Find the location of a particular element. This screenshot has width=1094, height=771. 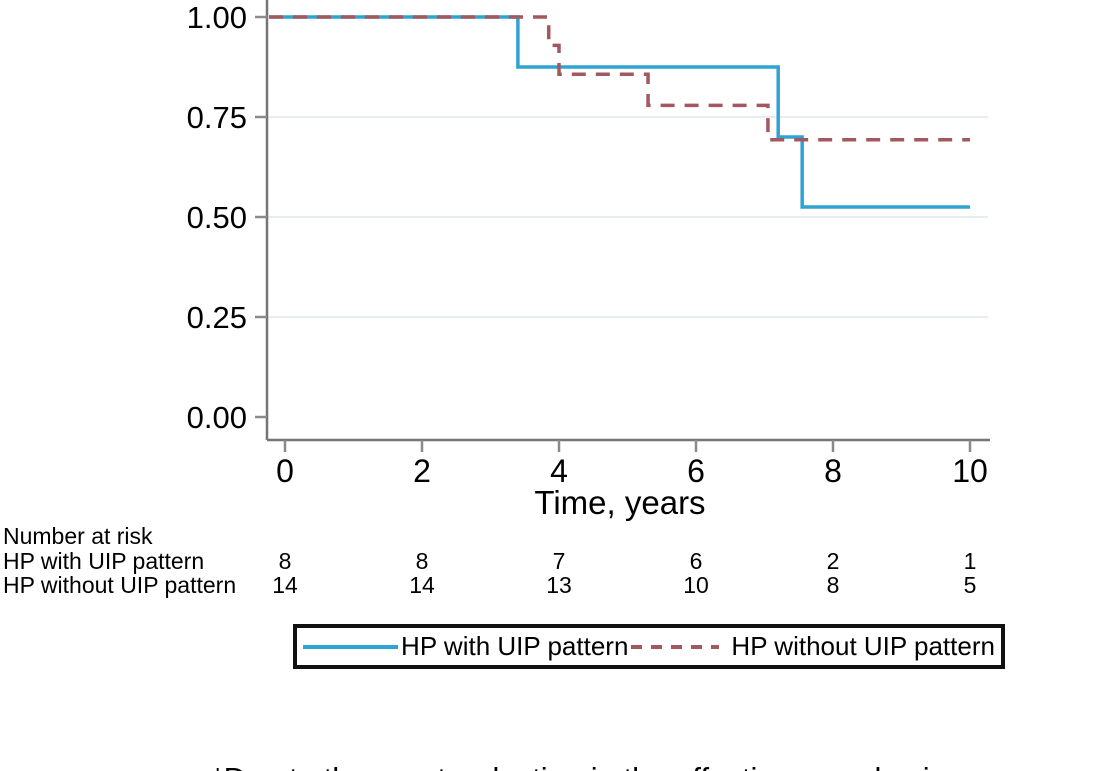

x-axis-title: Time, years is located at coordinates (620, 502).